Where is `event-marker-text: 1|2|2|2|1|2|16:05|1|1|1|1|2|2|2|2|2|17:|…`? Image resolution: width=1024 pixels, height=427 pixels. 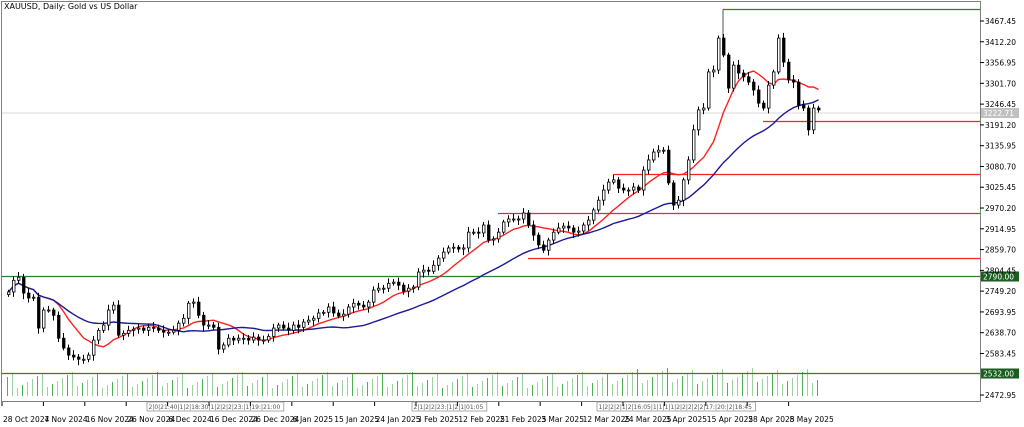
event-marker-text: 1|2|2|2|1|2|16:05|1|1|1|1|2|2|2|2|2|17:|… is located at coordinates (676, 407).